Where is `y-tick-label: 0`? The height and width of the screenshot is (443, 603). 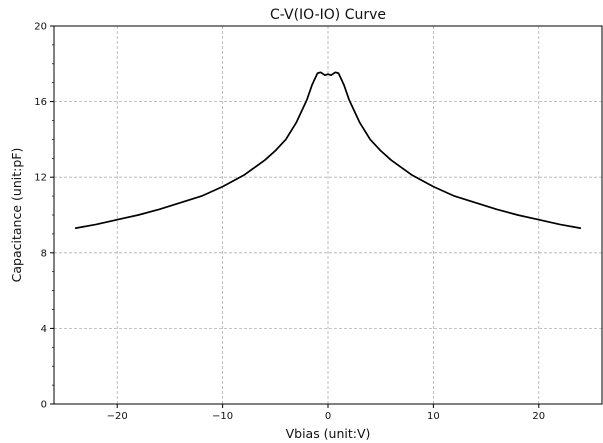
y-tick-label: 0 is located at coordinates (44, 405).